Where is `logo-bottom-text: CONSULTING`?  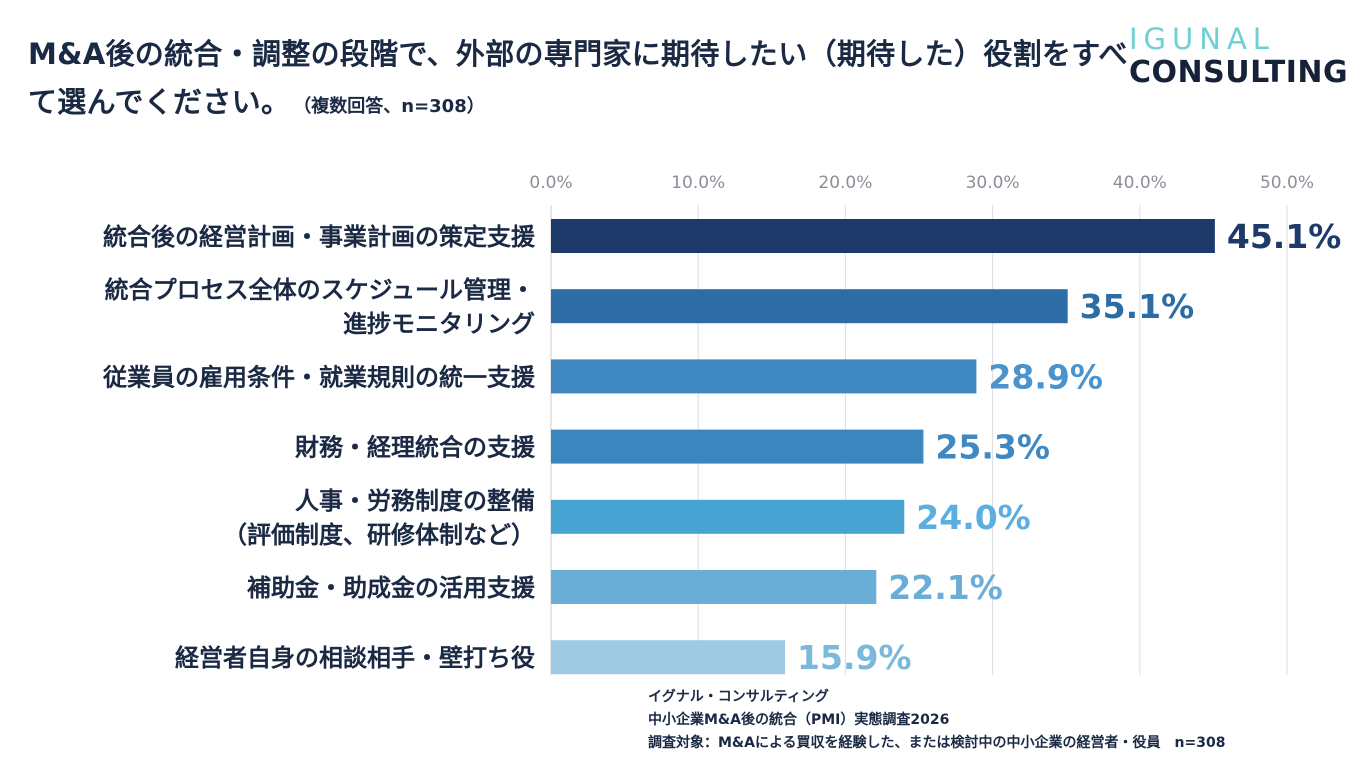 logo-bottom-text: CONSULTING is located at coordinates (1239, 72).